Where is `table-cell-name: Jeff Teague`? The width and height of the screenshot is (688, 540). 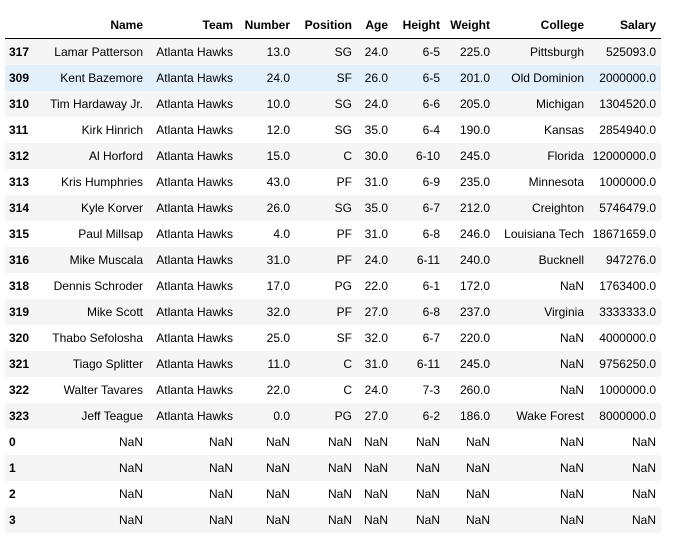 table-cell-name: Jeff Teague is located at coordinates (112, 416).